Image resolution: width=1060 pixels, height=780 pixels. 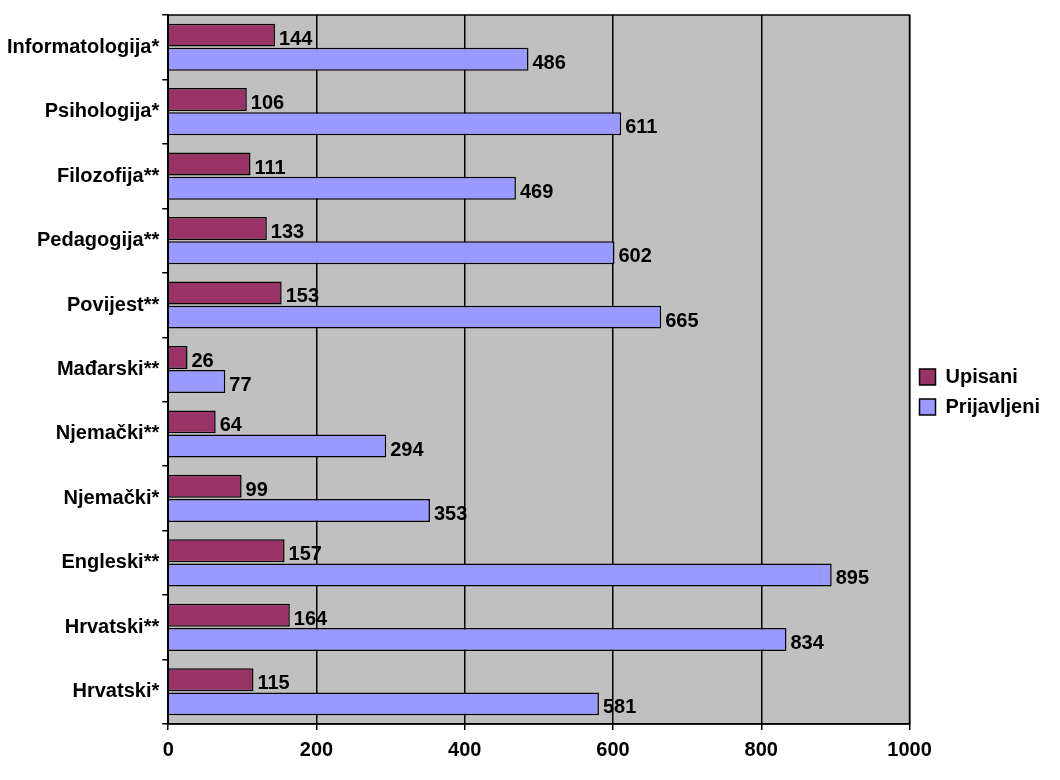 What do you see at coordinates (613, 748) in the screenshot?
I see `x-tick-label: 600` at bounding box center [613, 748].